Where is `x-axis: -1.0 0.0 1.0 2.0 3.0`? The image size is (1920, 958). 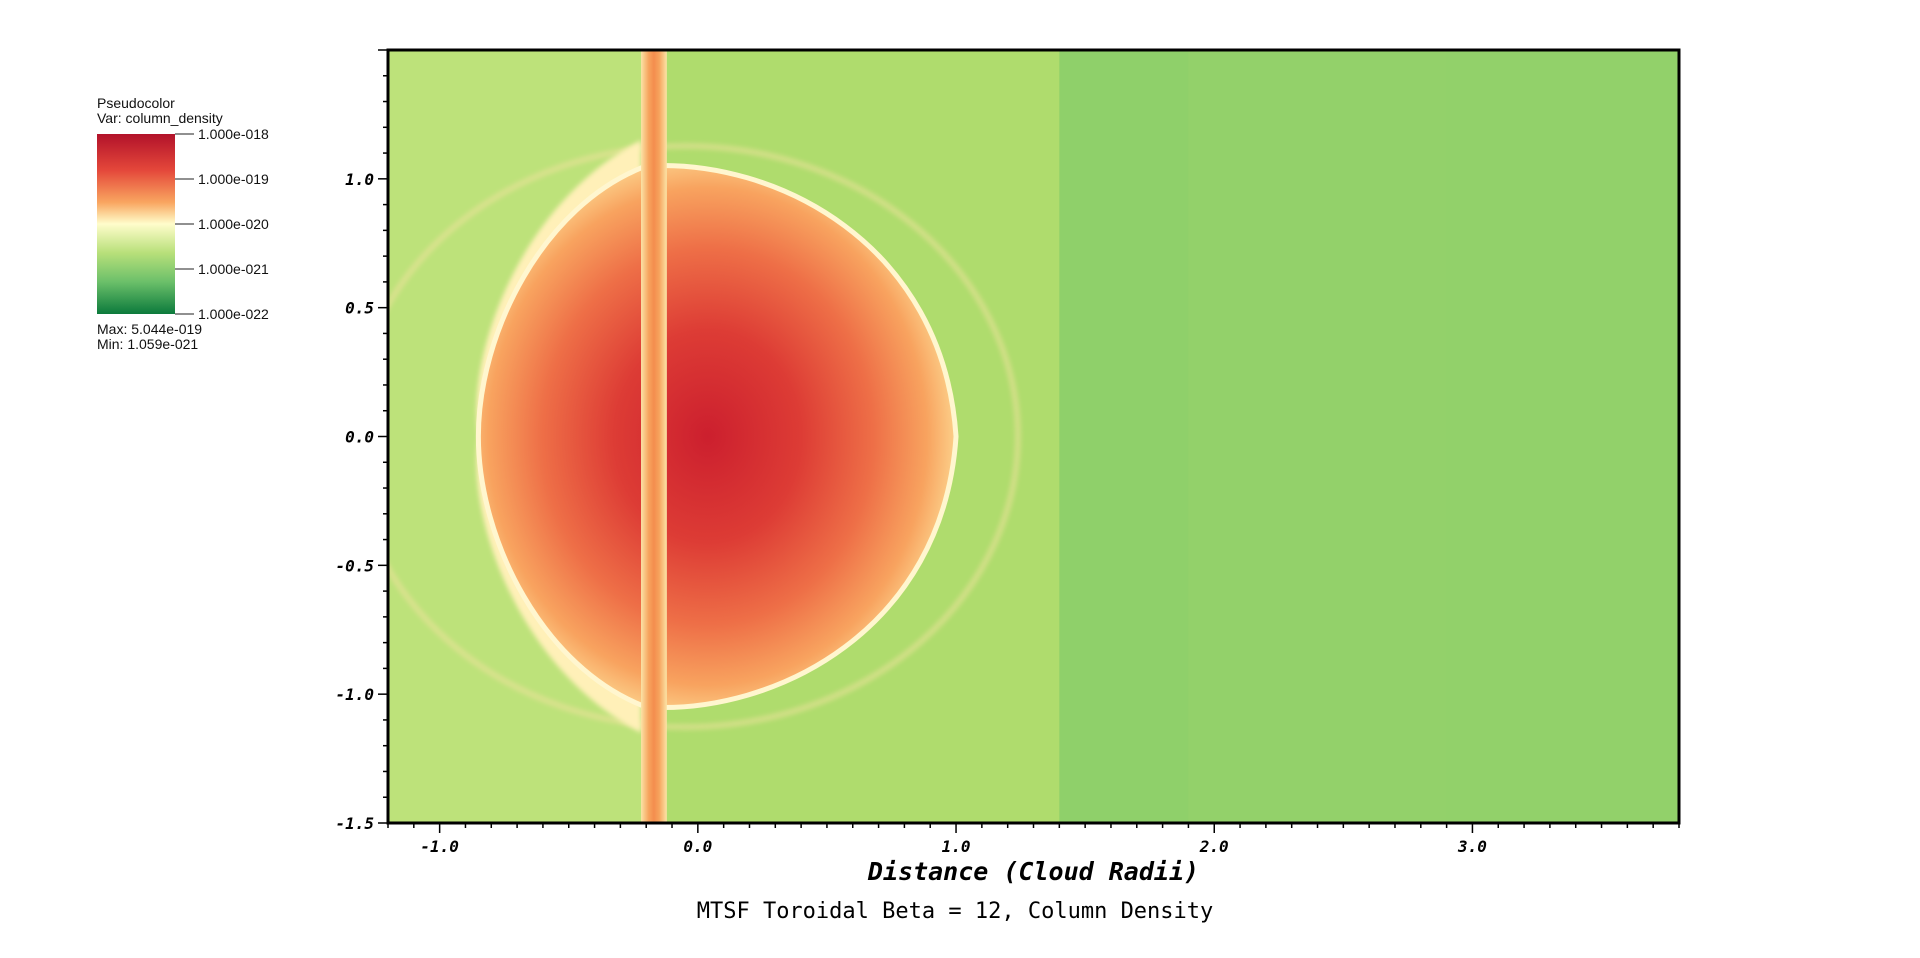 x-axis: -1.0 0.0 1.0 2.0 3.0 is located at coordinates (1033, 839).